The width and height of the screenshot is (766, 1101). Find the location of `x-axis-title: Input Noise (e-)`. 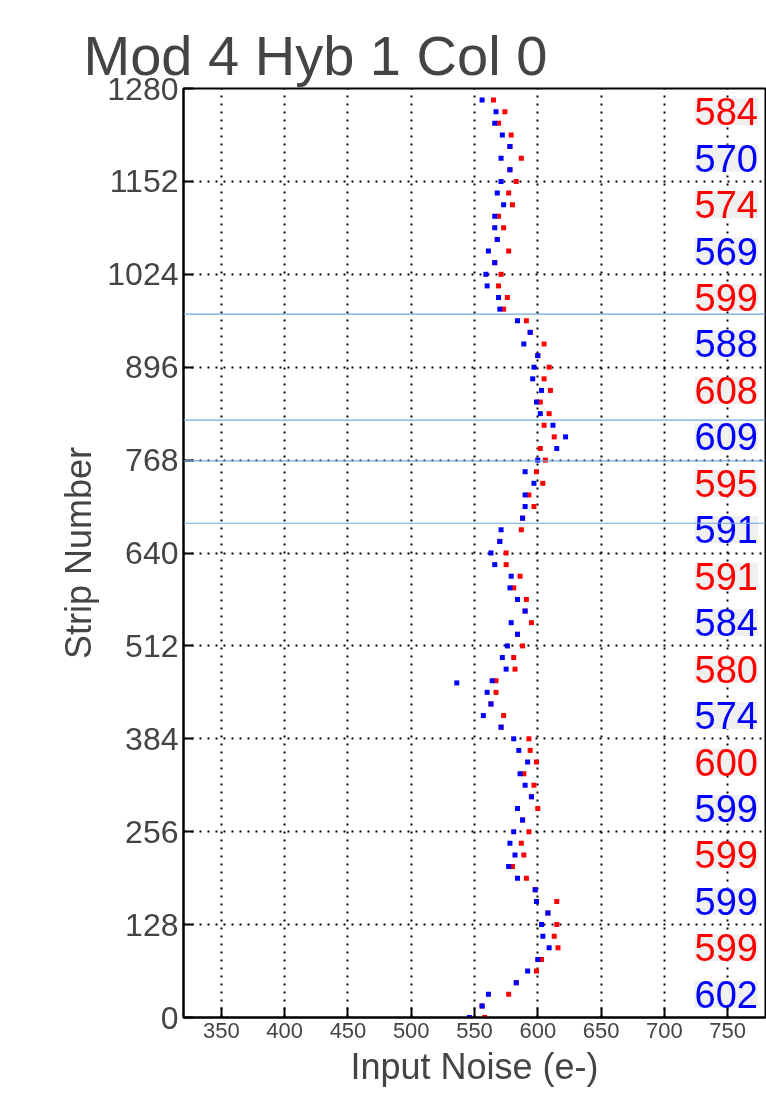

x-axis-title: Input Noise (e-) is located at coordinates (474, 1066).